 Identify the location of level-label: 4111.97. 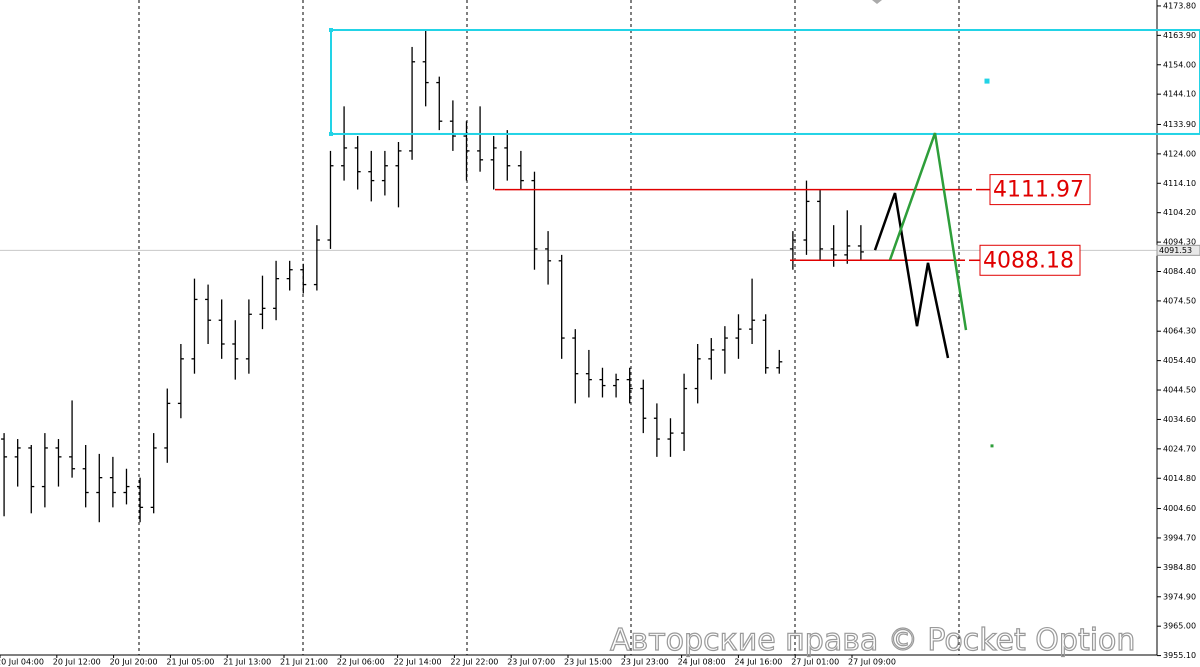
(1038, 190).